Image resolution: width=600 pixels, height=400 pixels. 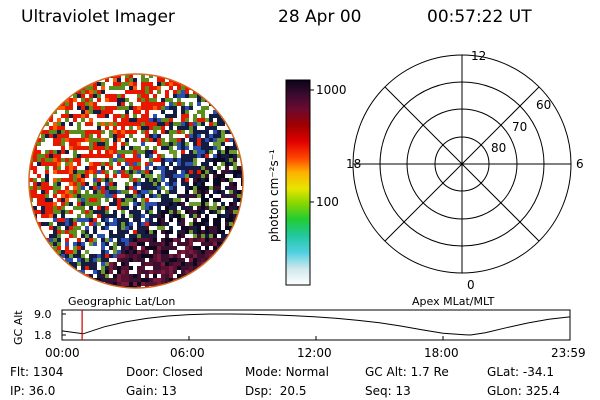 What do you see at coordinates (18, 327) in the screenshot?
I see `timeline-ylabel: GC Alt` at bounding box center [18, 327].